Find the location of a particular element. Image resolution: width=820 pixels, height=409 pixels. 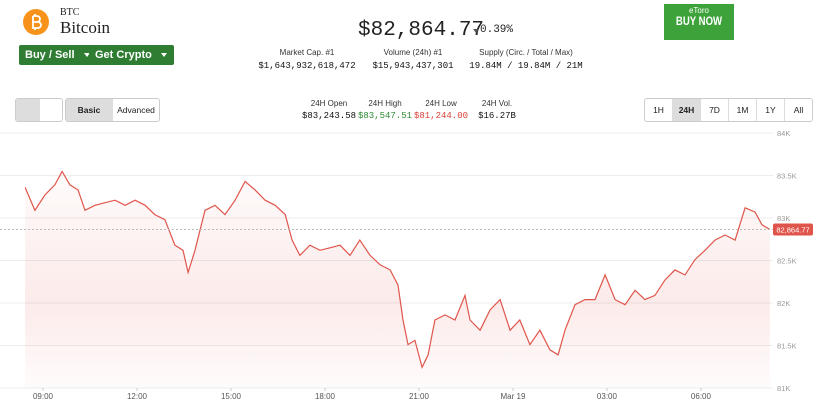

range-toggle: 1H 24H 7D 1M 1Y All is located at coordinates (728, 110).